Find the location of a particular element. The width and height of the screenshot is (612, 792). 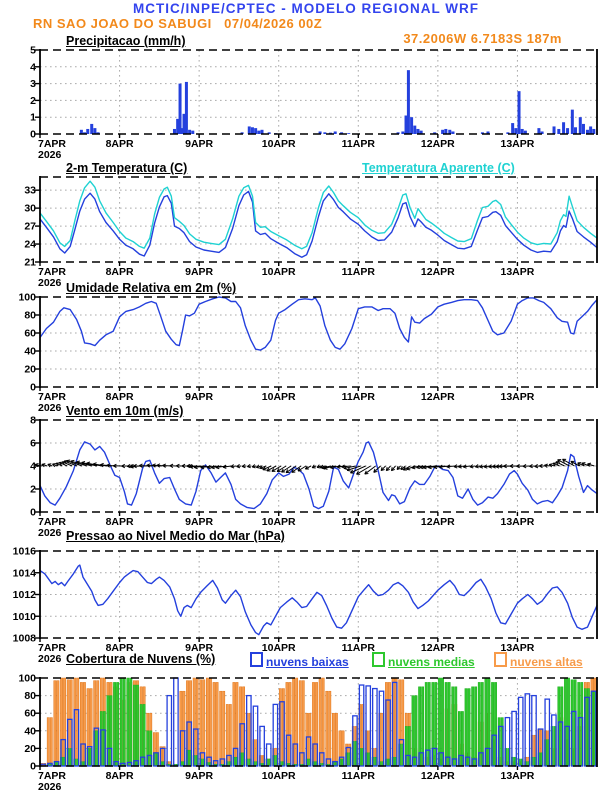

precip-ytick-label: 3 is located at coordinates (33, 84).